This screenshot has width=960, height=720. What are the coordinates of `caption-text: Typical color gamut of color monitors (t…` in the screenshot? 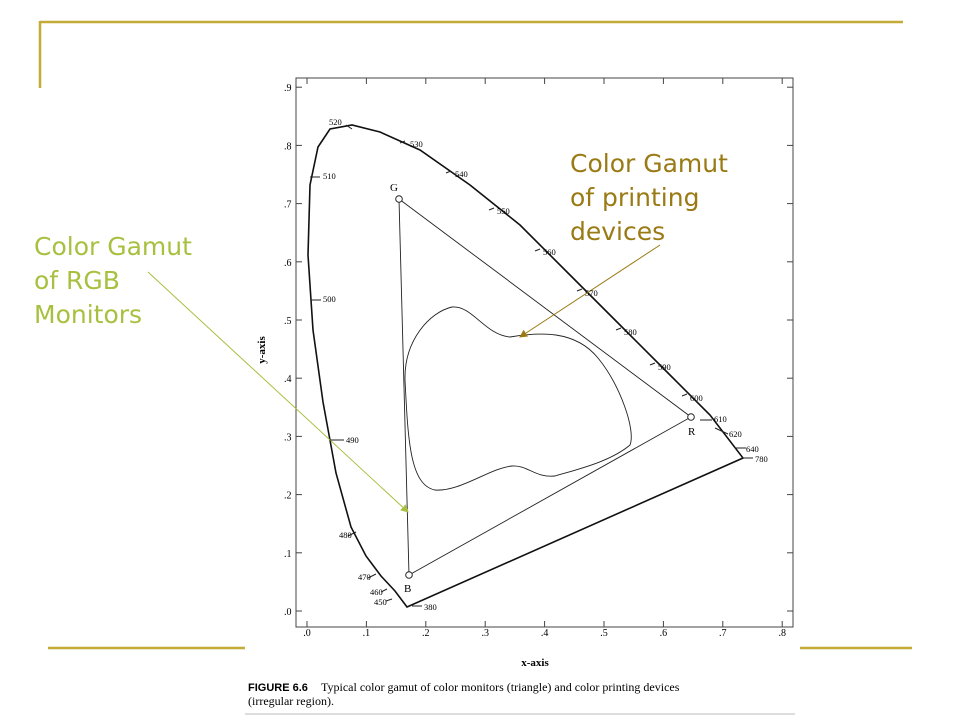 It's located at (500, 687).